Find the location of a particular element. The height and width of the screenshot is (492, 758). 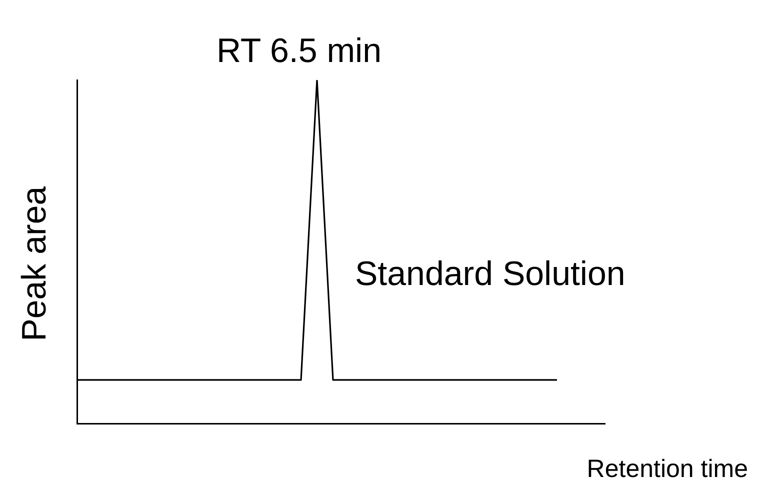

series-label: Standard Solution is located at coordinates (490, 274).